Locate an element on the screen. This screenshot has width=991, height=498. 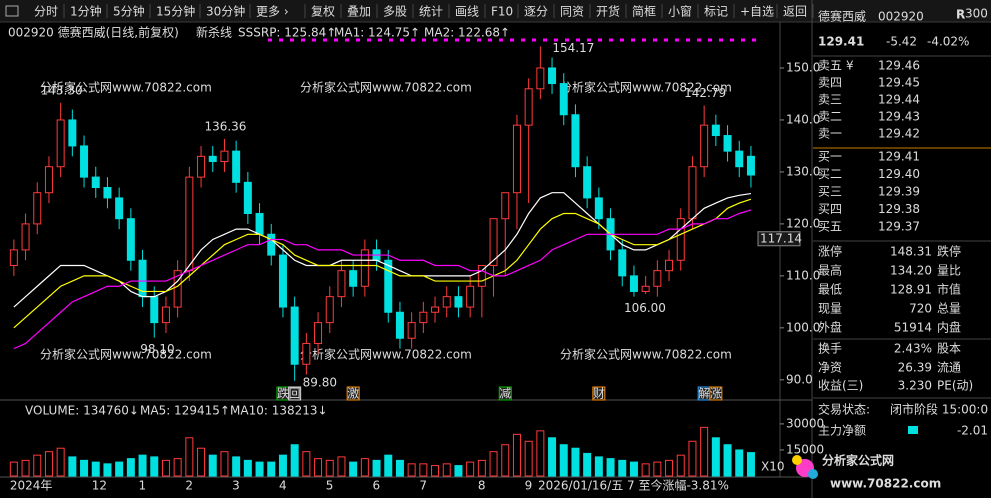
toolbar-button: 标记 is located at coordinates (716, 12).